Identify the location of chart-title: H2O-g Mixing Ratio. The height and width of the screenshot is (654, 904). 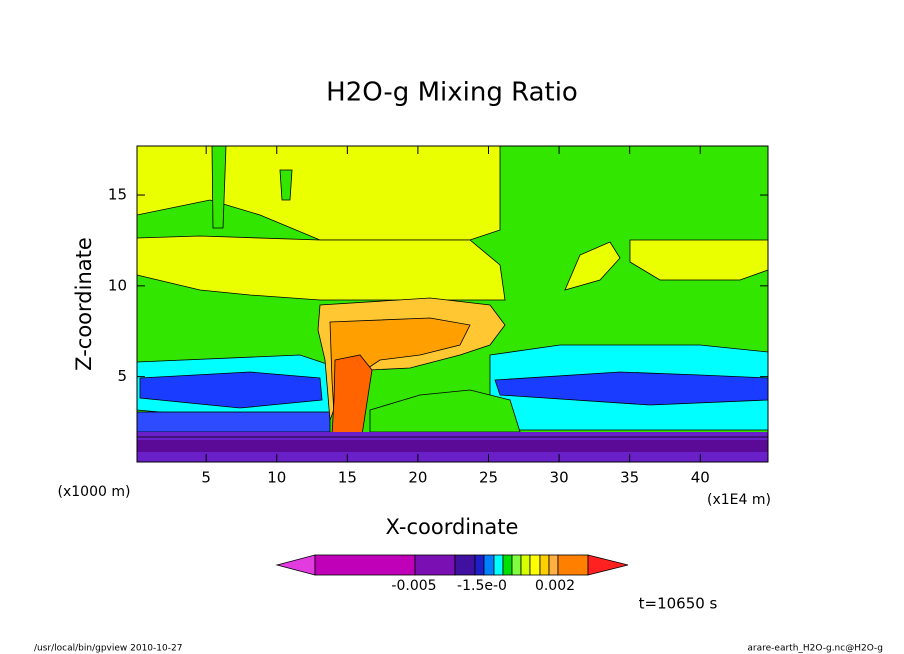
(452, 93).